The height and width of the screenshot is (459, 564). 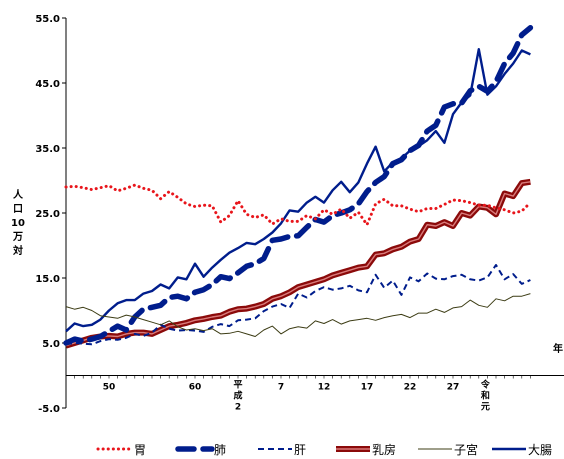 What do you see at coordinates (367, 388) in the screenshot?
I see `x-tick-label: 17` at bounding box center [367, 388].